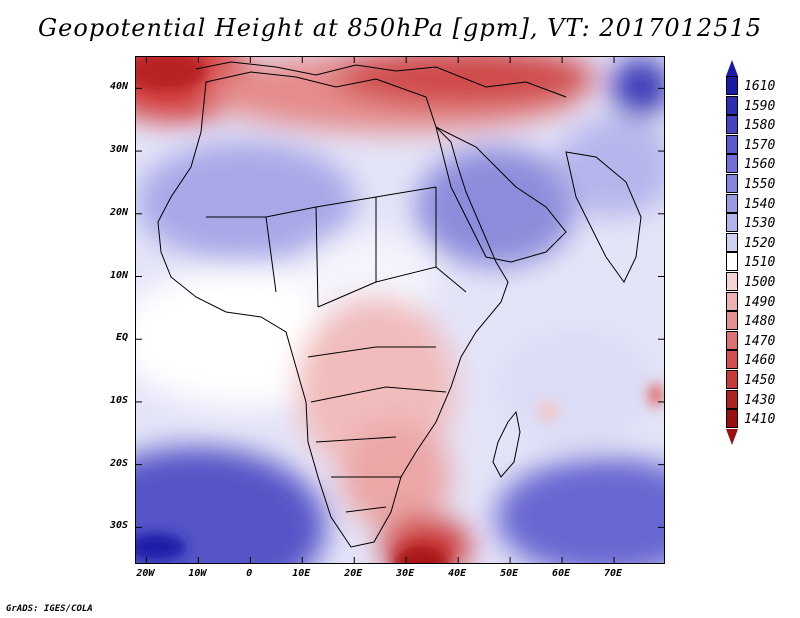  What do you see at coordinates (457, 573) in the screenshot?
I see `longitude-label: 40E` at bounding box center [457, 573].